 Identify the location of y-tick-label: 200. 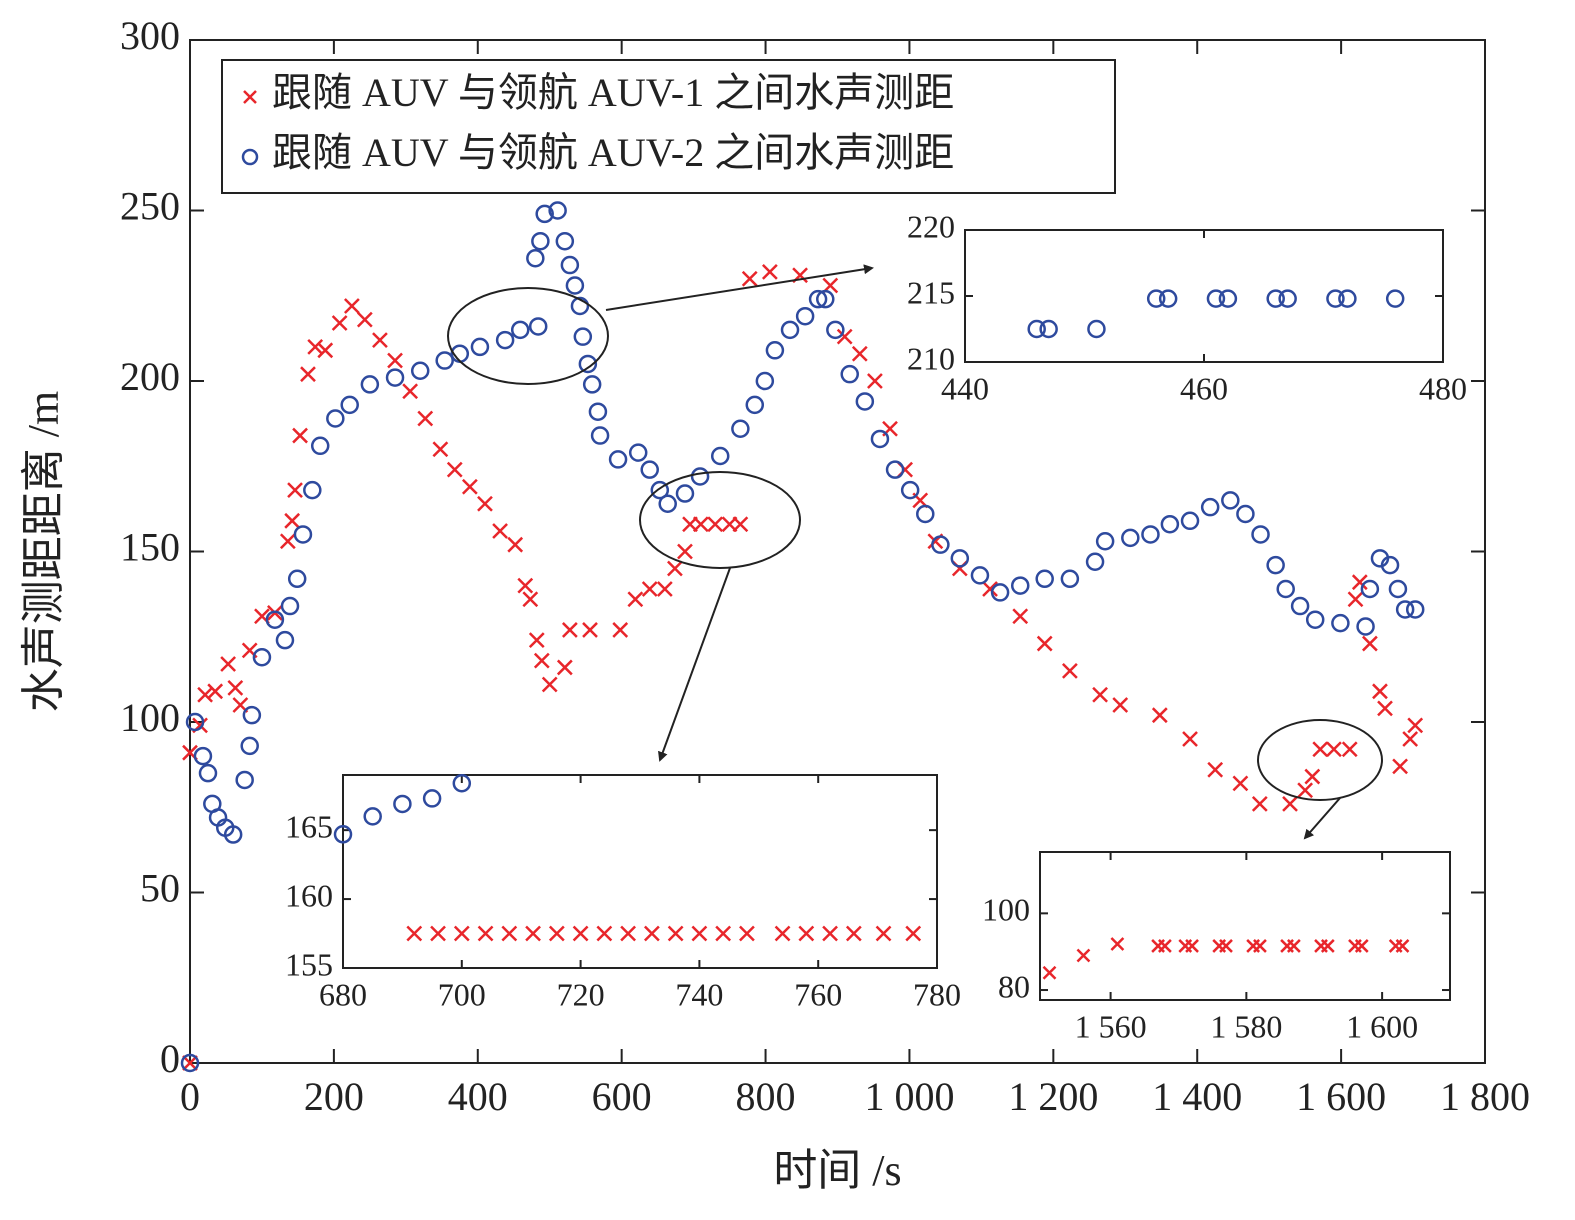
(150, 376).